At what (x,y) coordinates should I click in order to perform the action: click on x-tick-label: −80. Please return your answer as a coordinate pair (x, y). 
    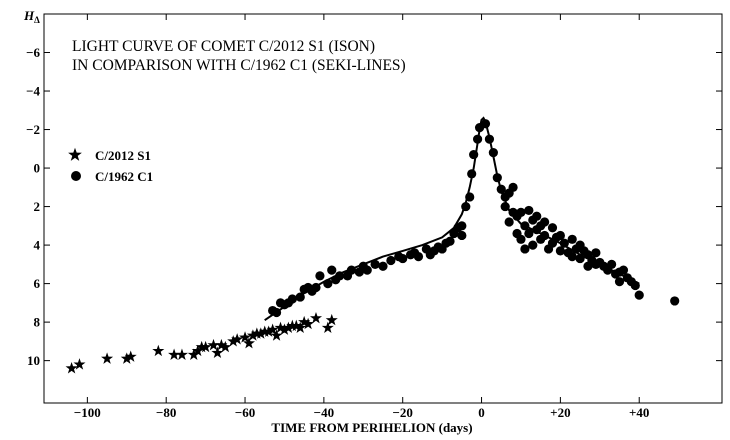
    Looking at the image, I should click on (166, 412).